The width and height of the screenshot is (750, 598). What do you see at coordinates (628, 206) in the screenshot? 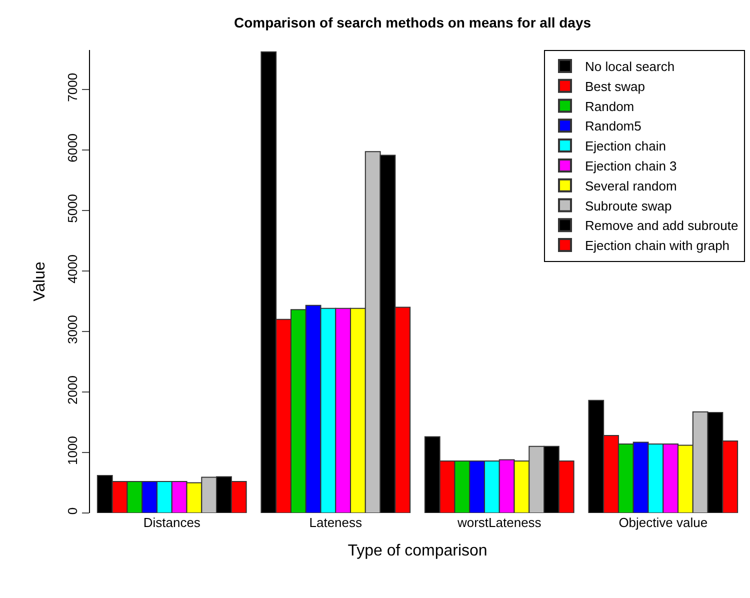
I see `legend-label: Subroute swap` at bounding box center [628, 206].